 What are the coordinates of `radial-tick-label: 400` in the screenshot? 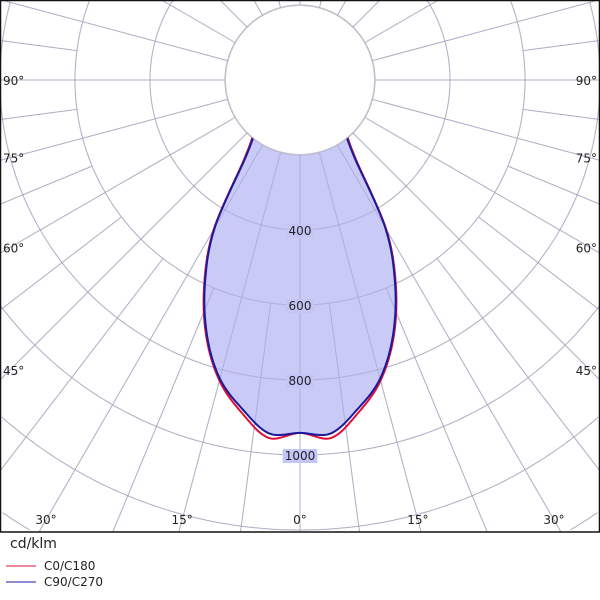 It's located at (300, 231).